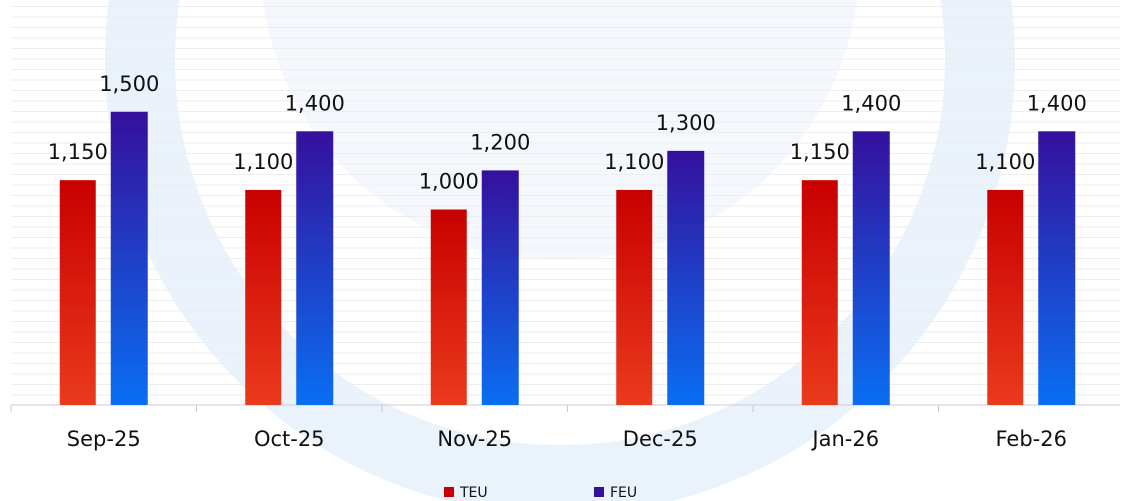 The width and height of the screenshot is (1122, 501). I want to click on value-label: 1,200, so click(500, 142).